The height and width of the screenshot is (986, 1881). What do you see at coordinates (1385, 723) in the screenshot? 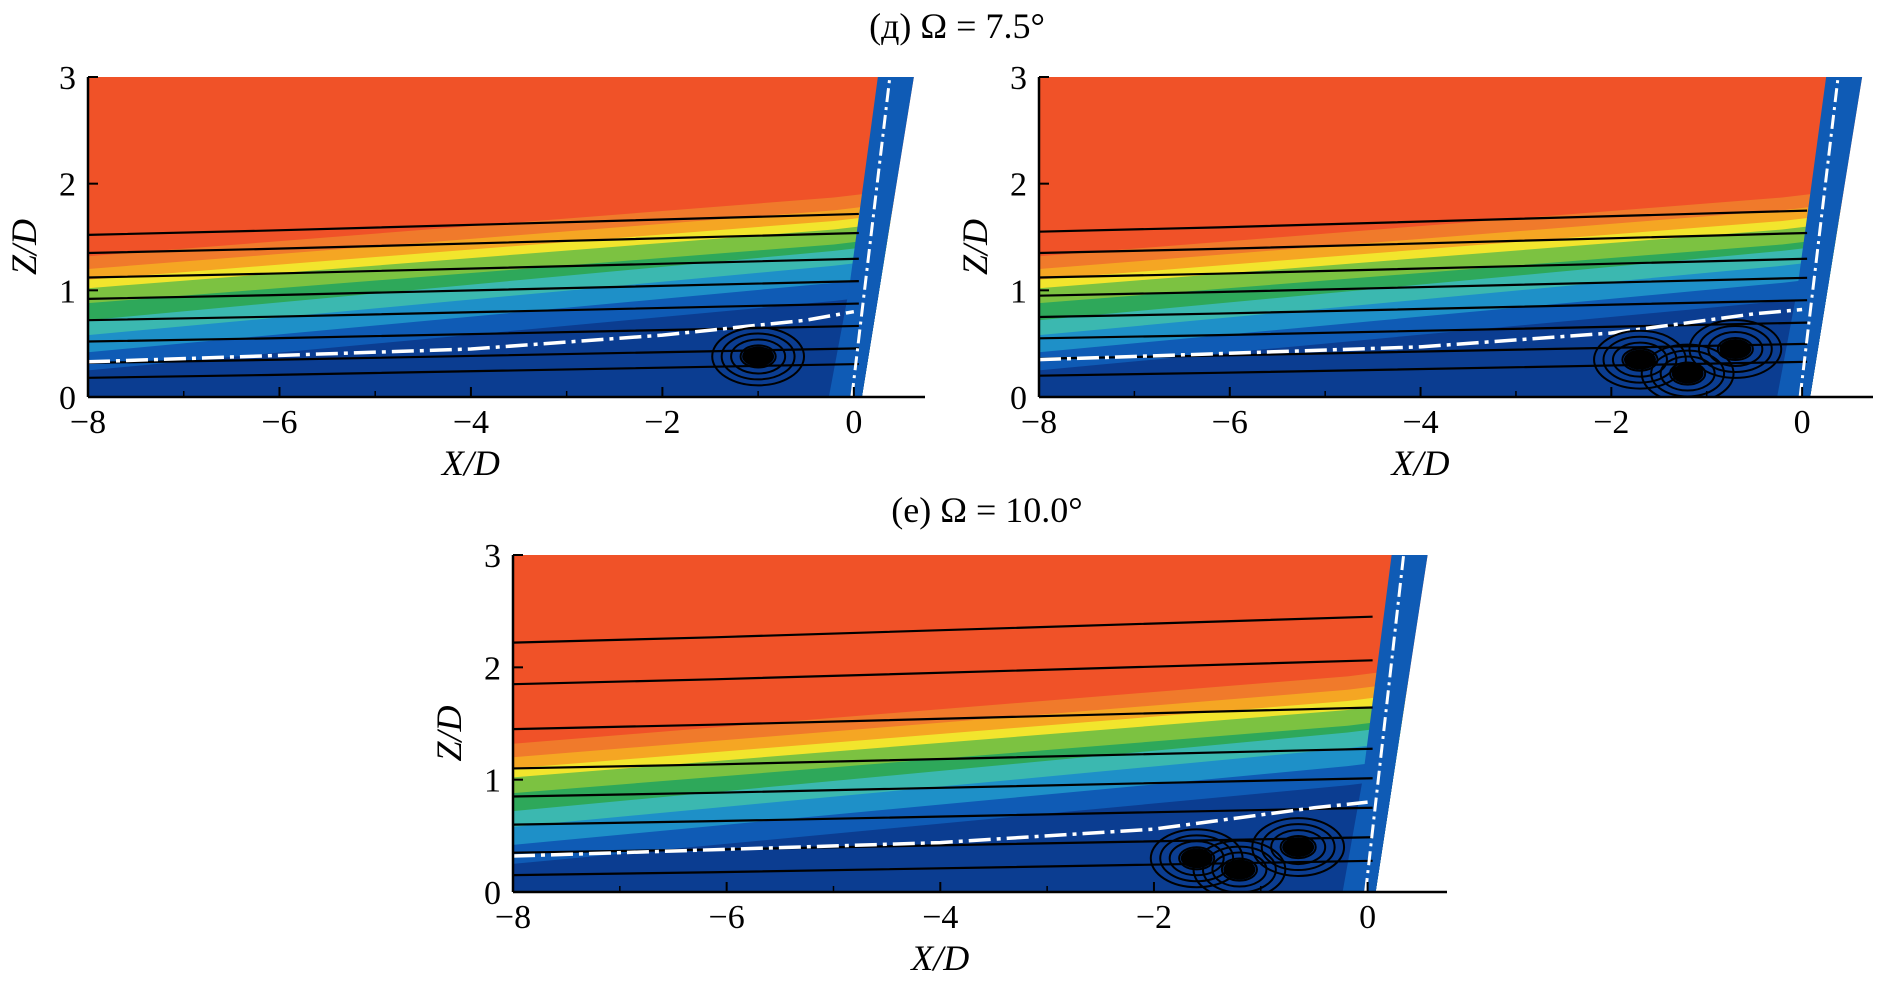
I see `wall-boundary` at bounding box center [1385, 723].